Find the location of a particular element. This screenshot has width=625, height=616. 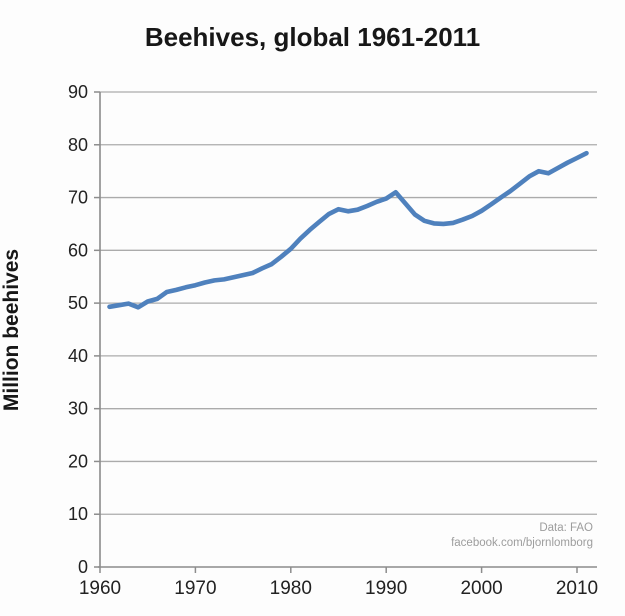

y-tick-label: 20 is located at coordinates (78, 461).